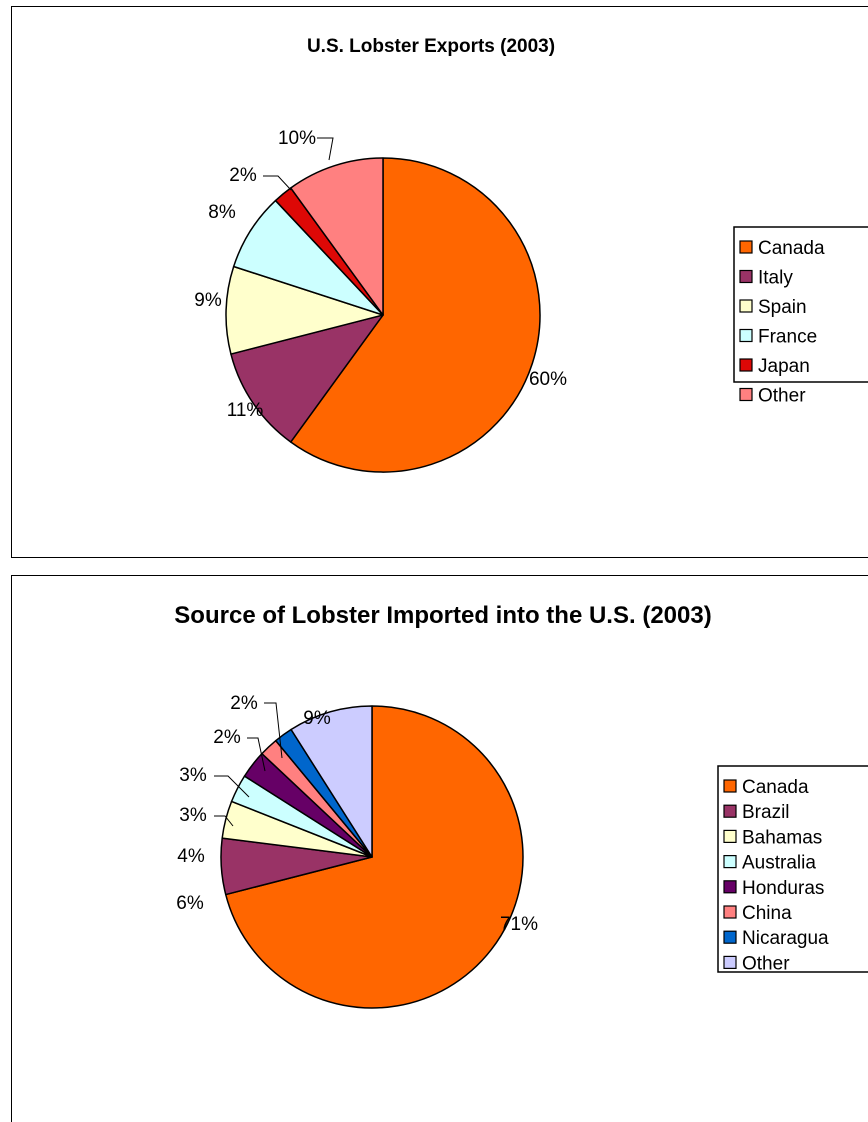  What do you see at coordinates (766, 963) in the screenshot?
I see `import-legend-label-other: Other` at bounding box center [766, 963].